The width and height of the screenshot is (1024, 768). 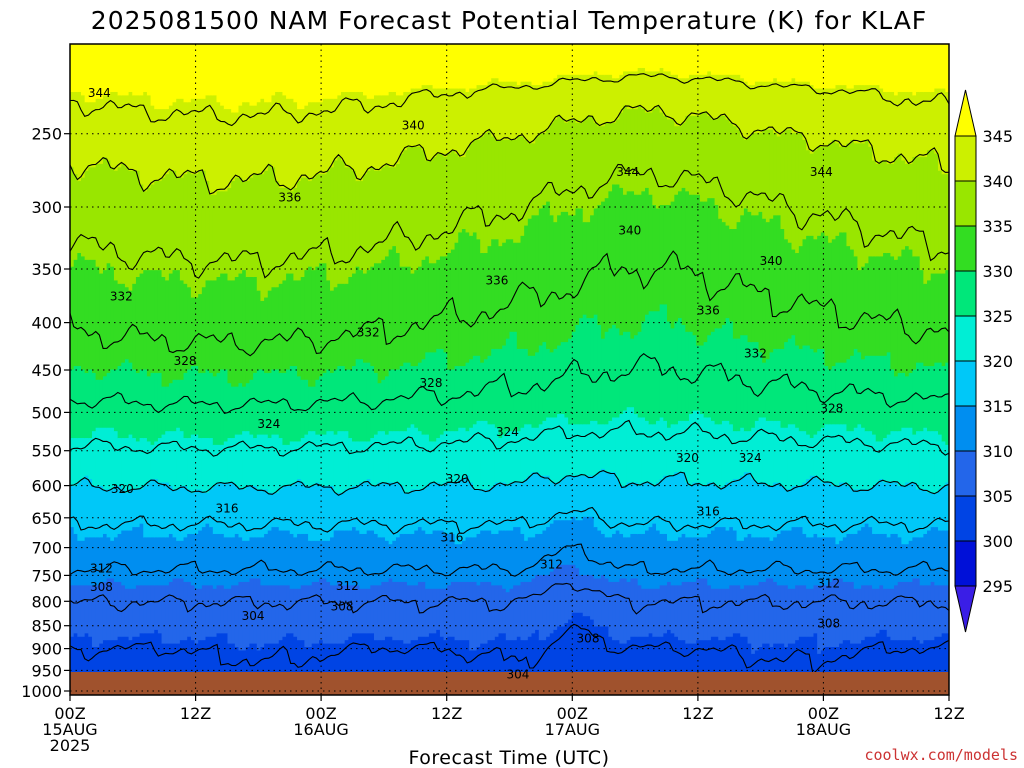 What do you see at coordinates (997, 406) in the screenshot?
I see `colorbar-tick-label: 315` at bounding box center [997, 406].